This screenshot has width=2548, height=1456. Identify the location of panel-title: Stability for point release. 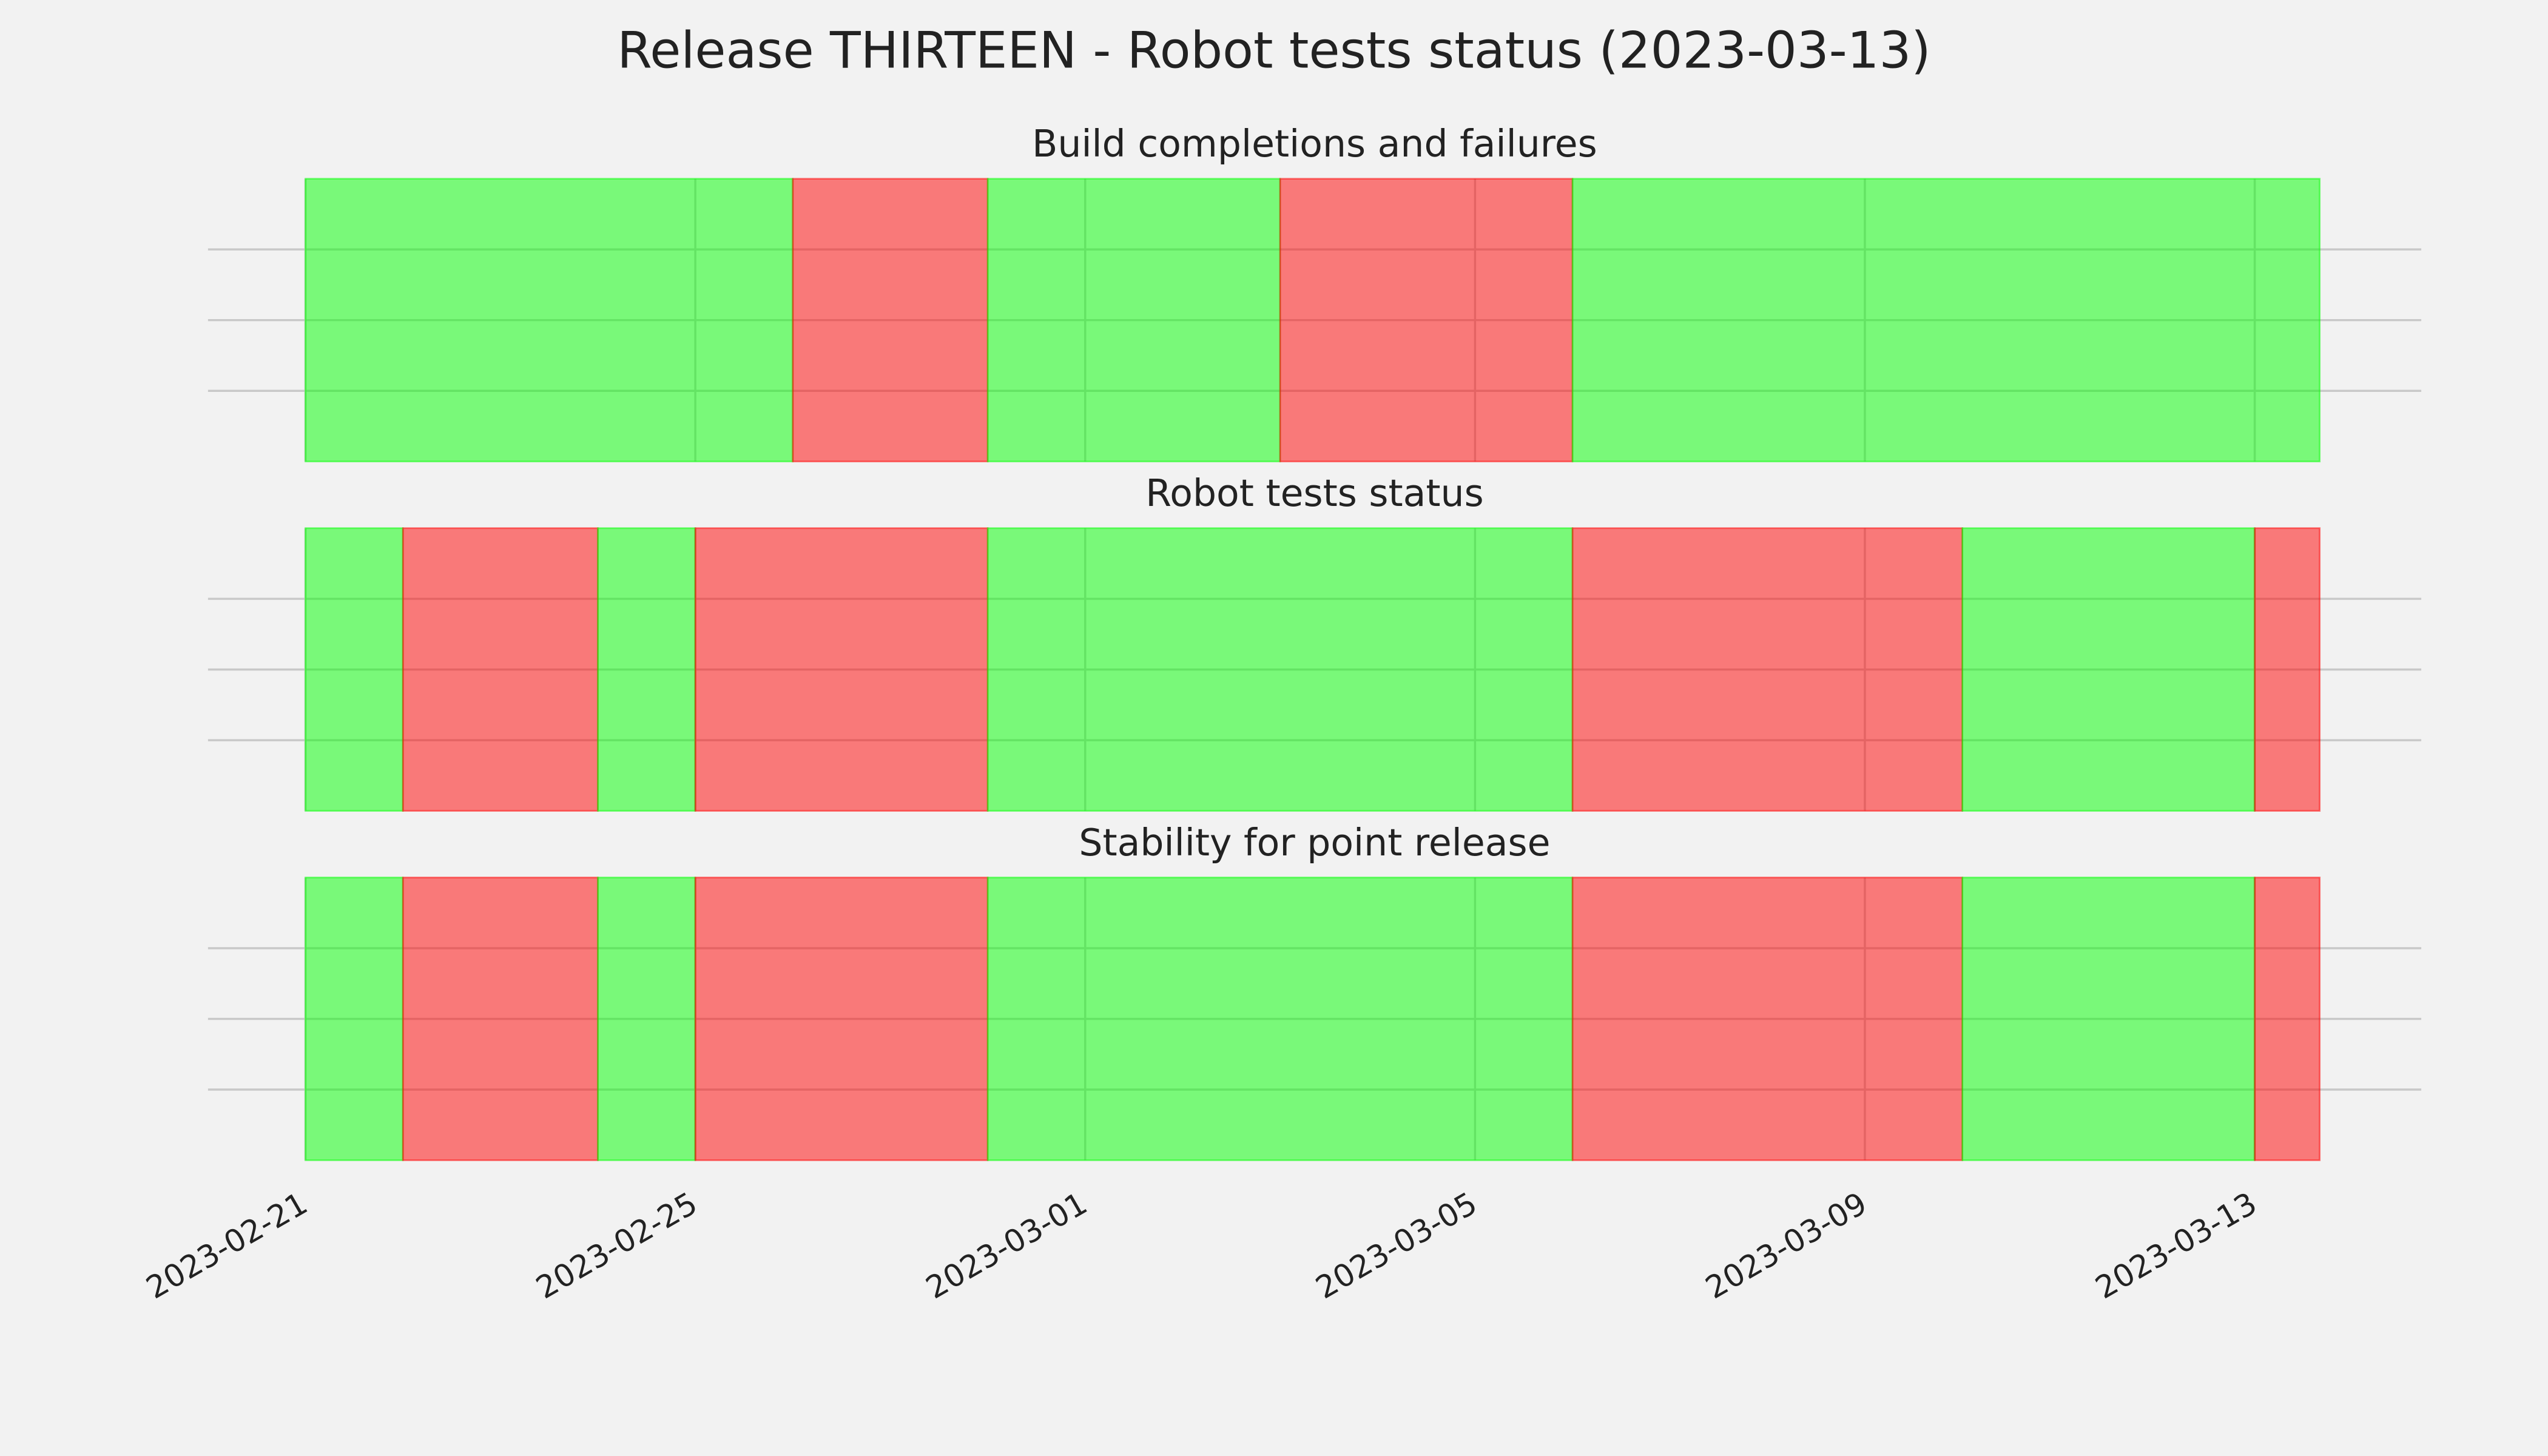
(1314, 842).